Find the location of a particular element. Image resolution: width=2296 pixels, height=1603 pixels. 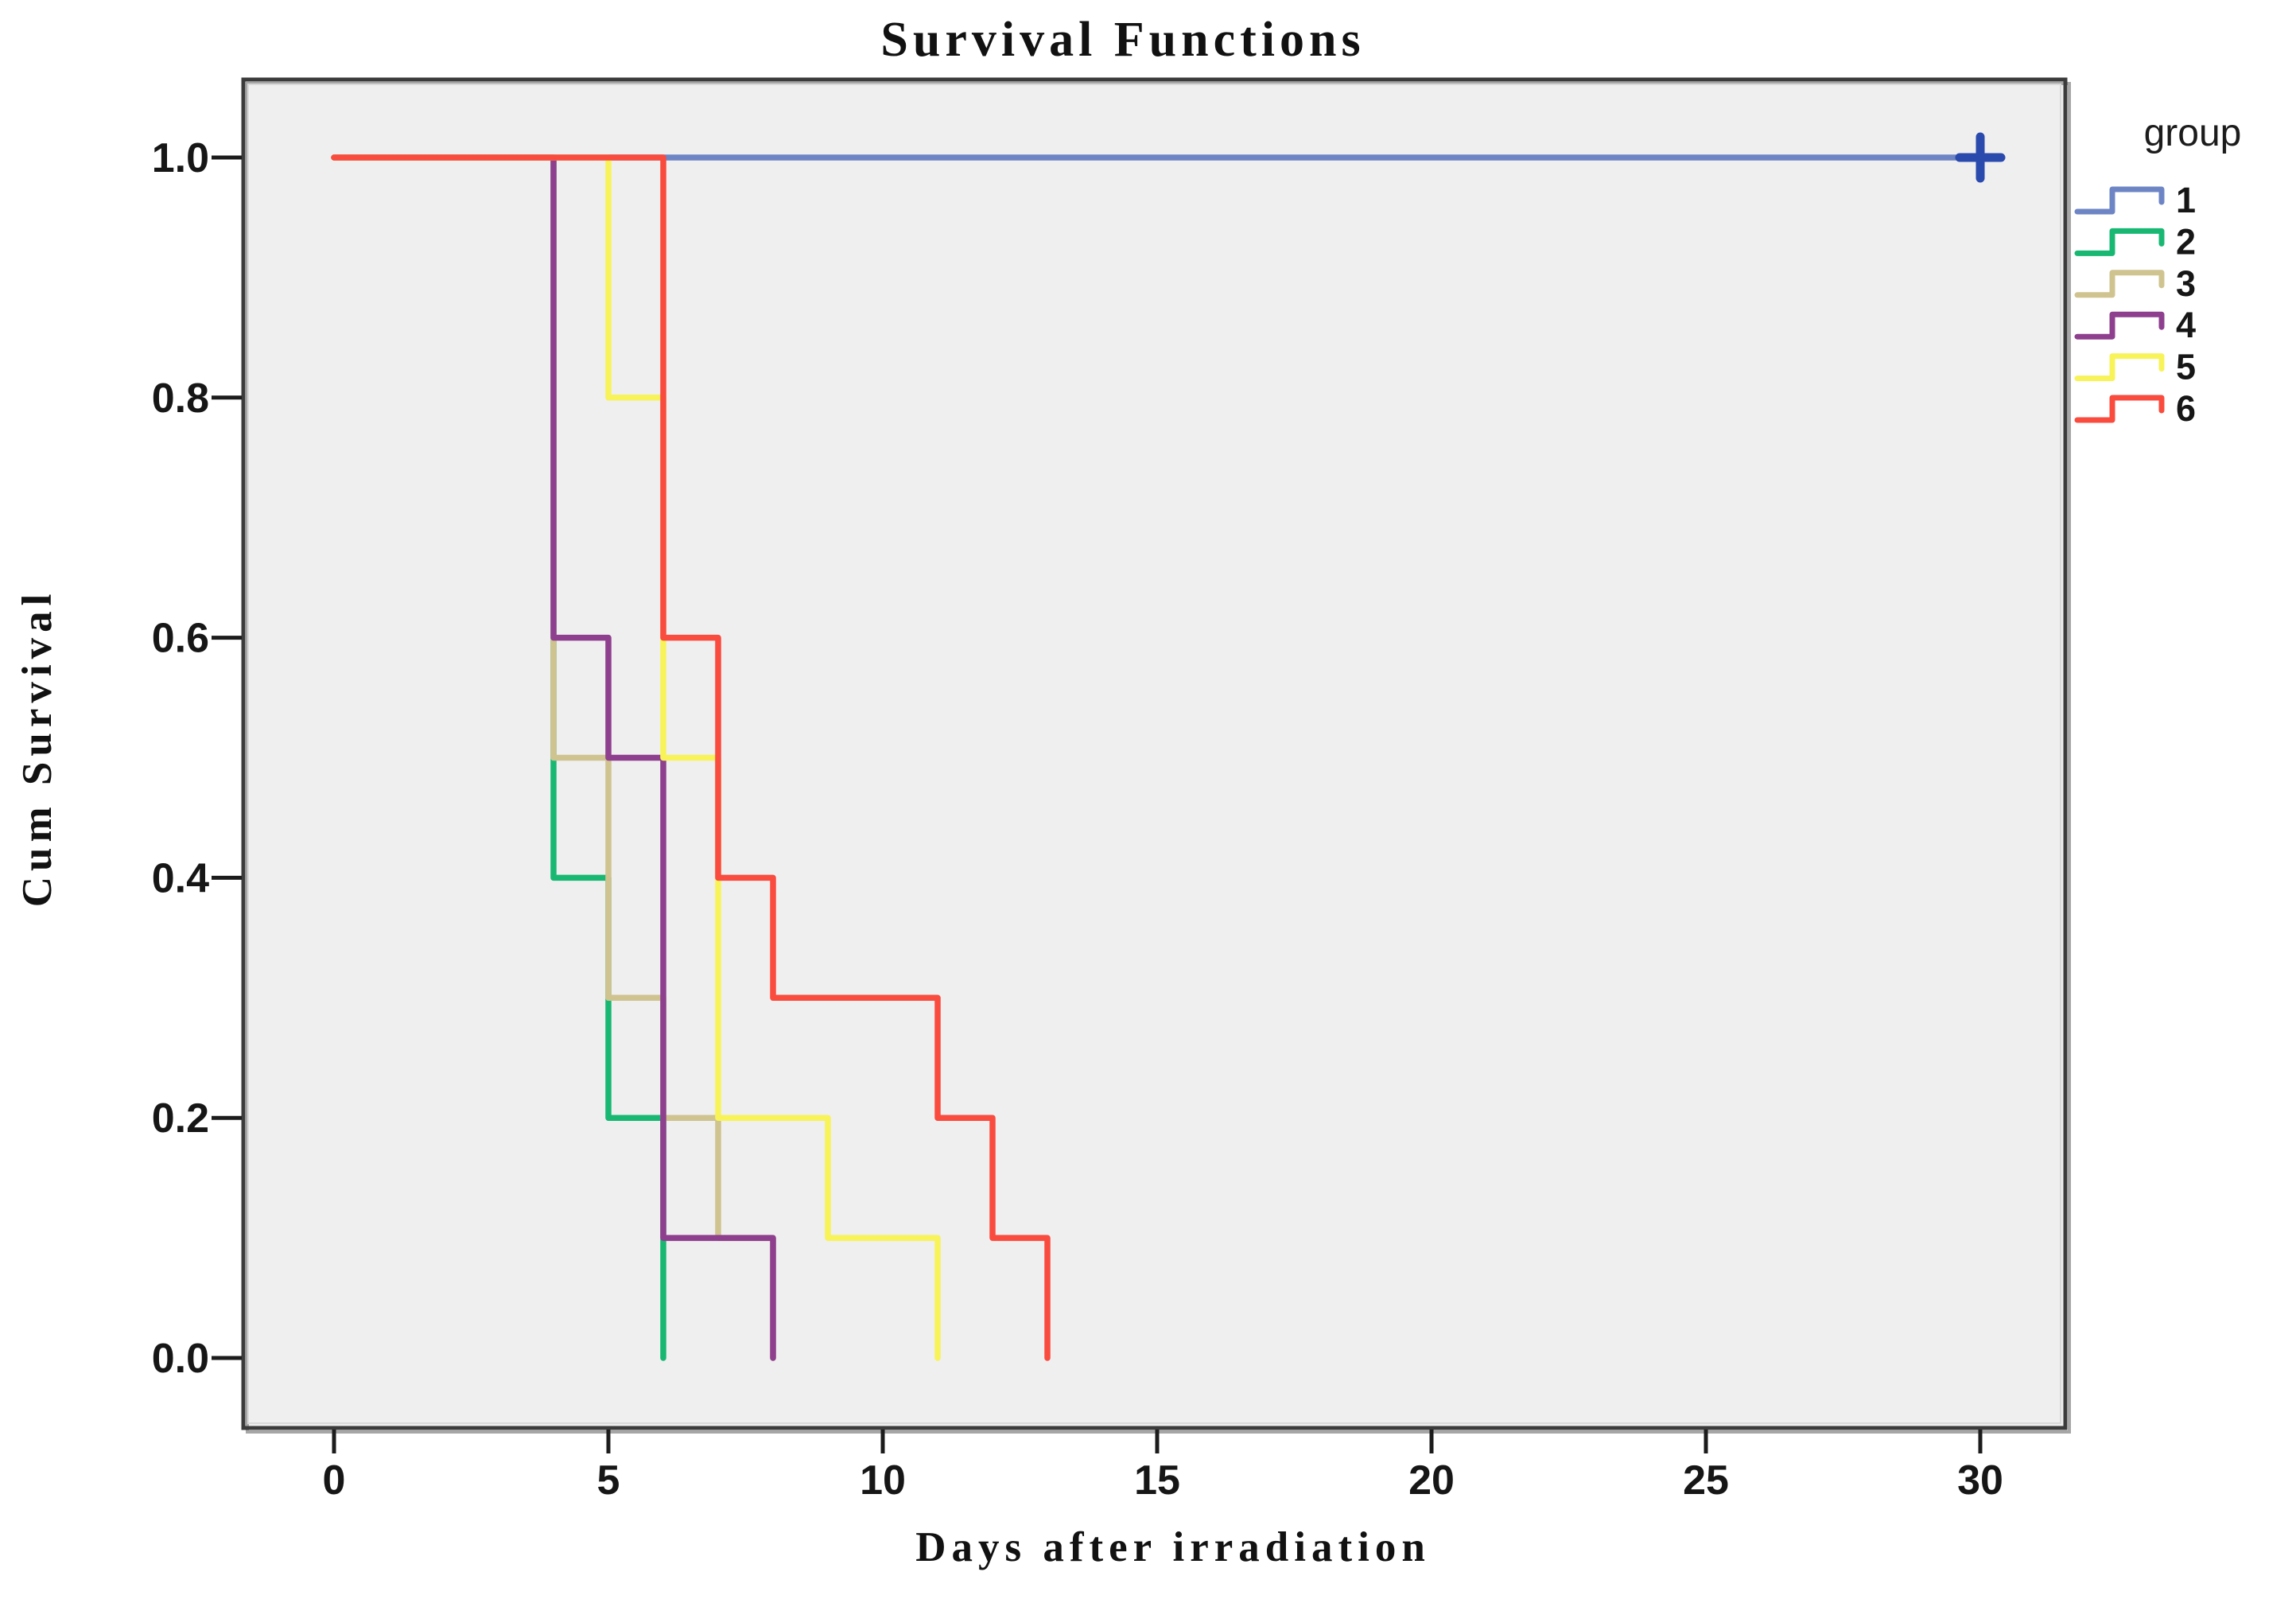

x-tick-label: 15 is located at coordinates (1157, 1480).